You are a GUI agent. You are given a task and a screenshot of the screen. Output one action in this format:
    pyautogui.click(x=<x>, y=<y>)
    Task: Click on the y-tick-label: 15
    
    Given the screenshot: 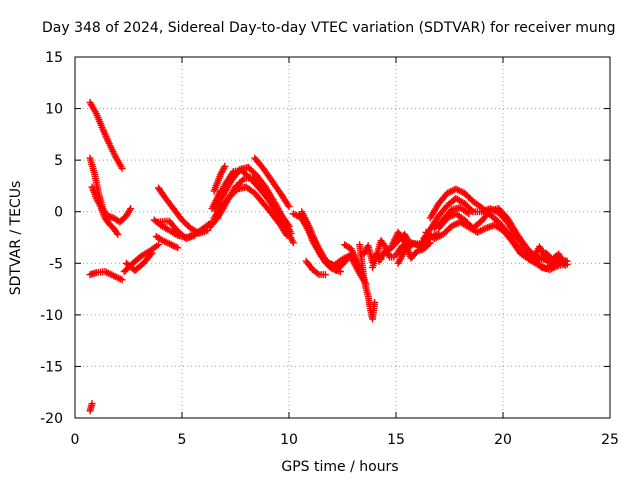 What is the action you would take?
    pyautogui.click(x=54, y=58)
    